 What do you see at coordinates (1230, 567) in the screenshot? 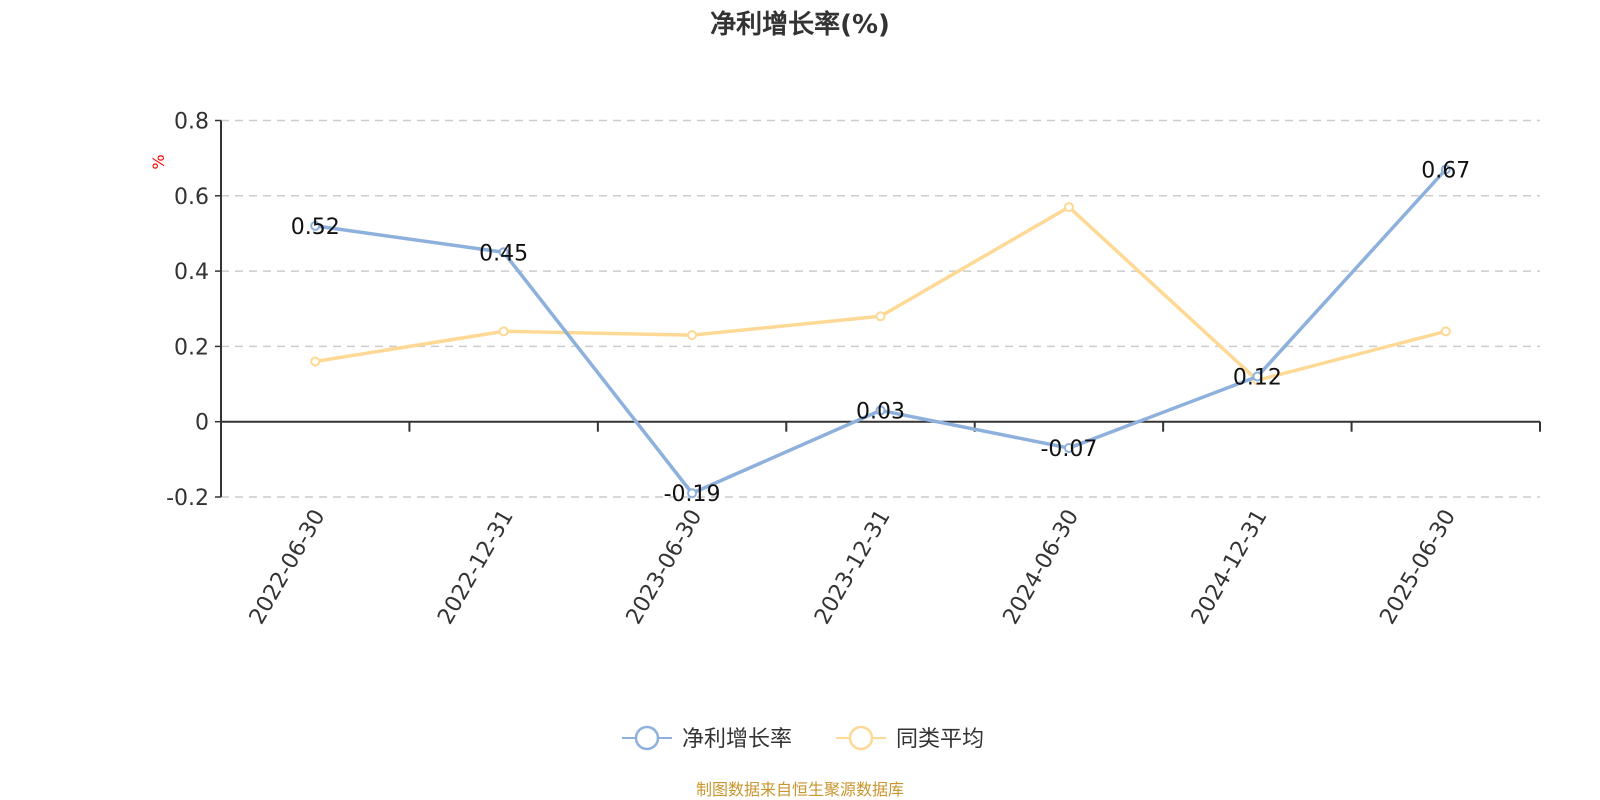
I see `x-tick-label: 2024-12-31` at bounding box center [1230, 567].